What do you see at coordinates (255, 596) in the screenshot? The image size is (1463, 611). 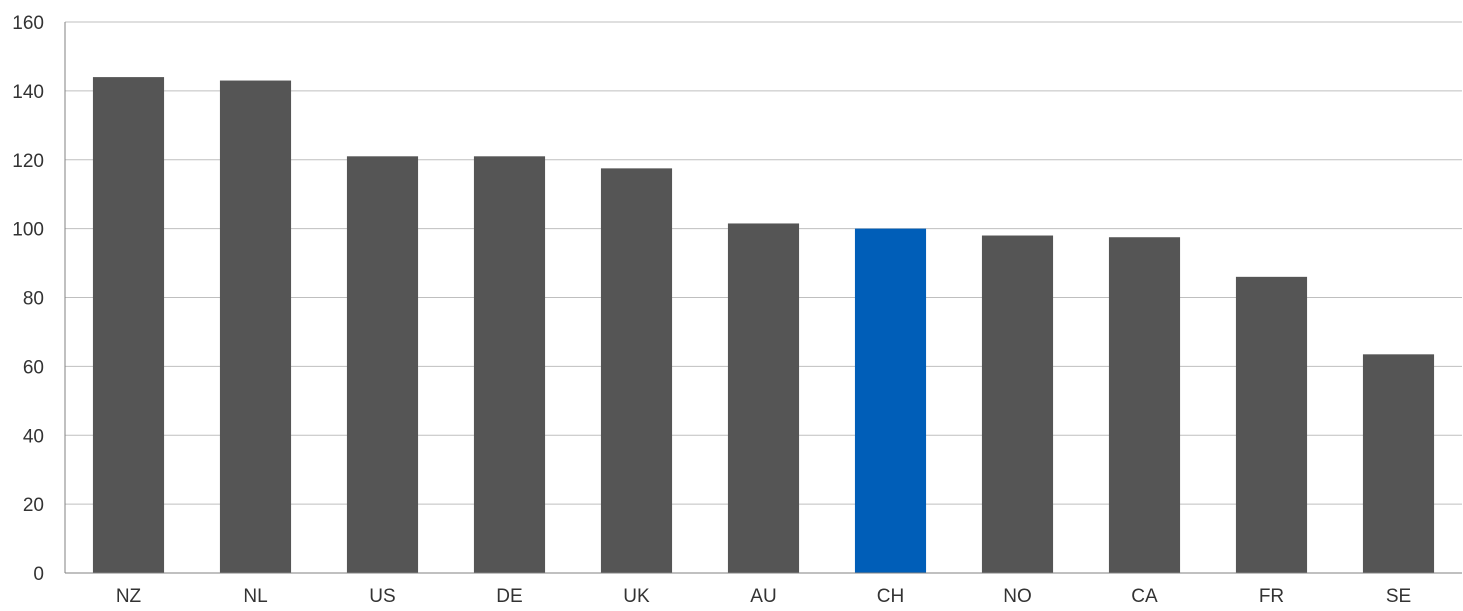 I see `x-tick-label: NL` at bounding box center [255, 596].